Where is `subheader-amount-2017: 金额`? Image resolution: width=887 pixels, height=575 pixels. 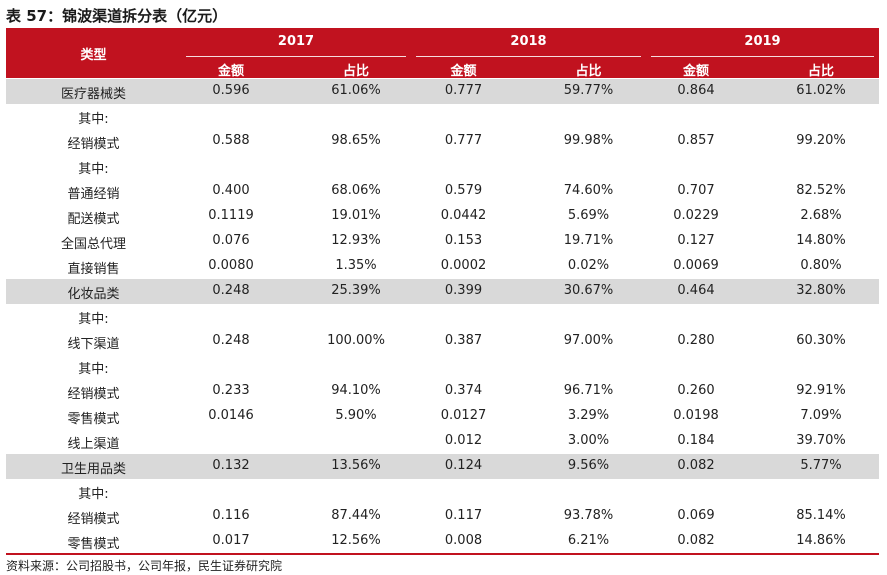
subheader-amount-2017: 金额 is located at coordinates (230, 71).